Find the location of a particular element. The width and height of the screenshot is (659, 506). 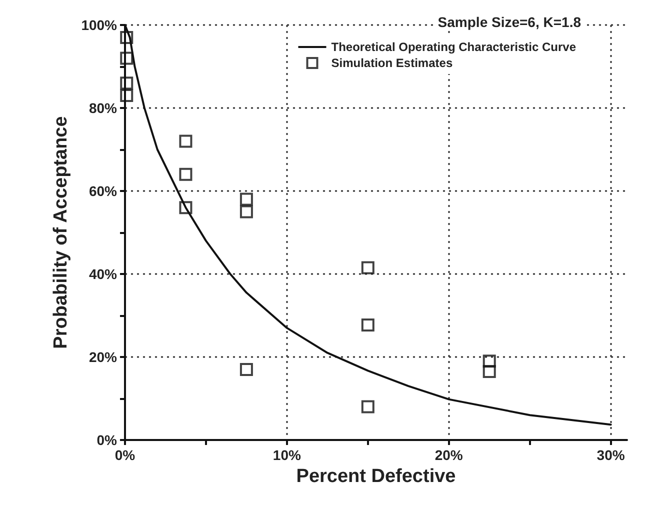

y-tick-label: 100% is located at coordinates (99, 25).